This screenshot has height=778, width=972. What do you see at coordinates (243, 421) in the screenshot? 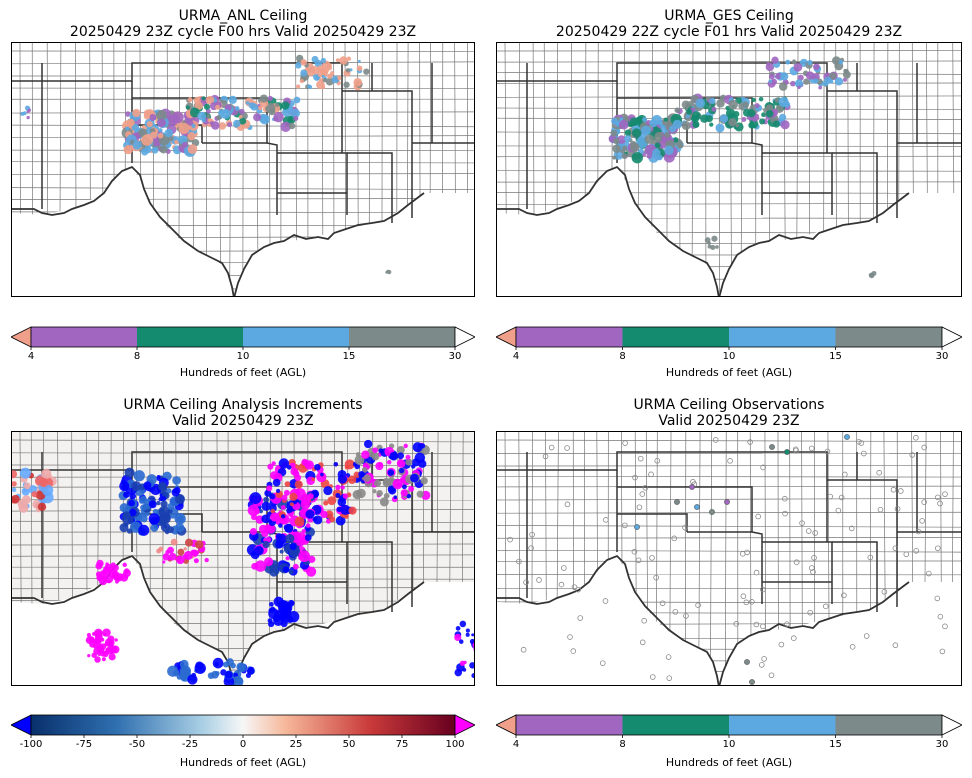
I see `panel-title-inc-line2: Valid 20250429 23Z` at bounding box center [243, 421].